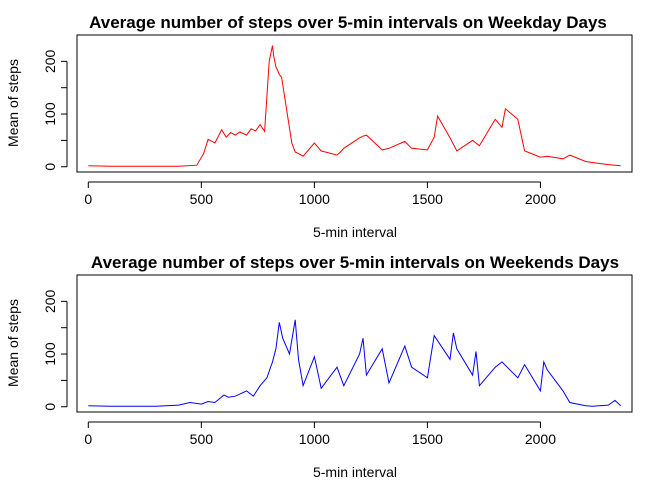  What do you see at coordinates (50, 61) in the screenshot?
I see `weekday-y-tick-label: 200` at bounding box center [50, 61].